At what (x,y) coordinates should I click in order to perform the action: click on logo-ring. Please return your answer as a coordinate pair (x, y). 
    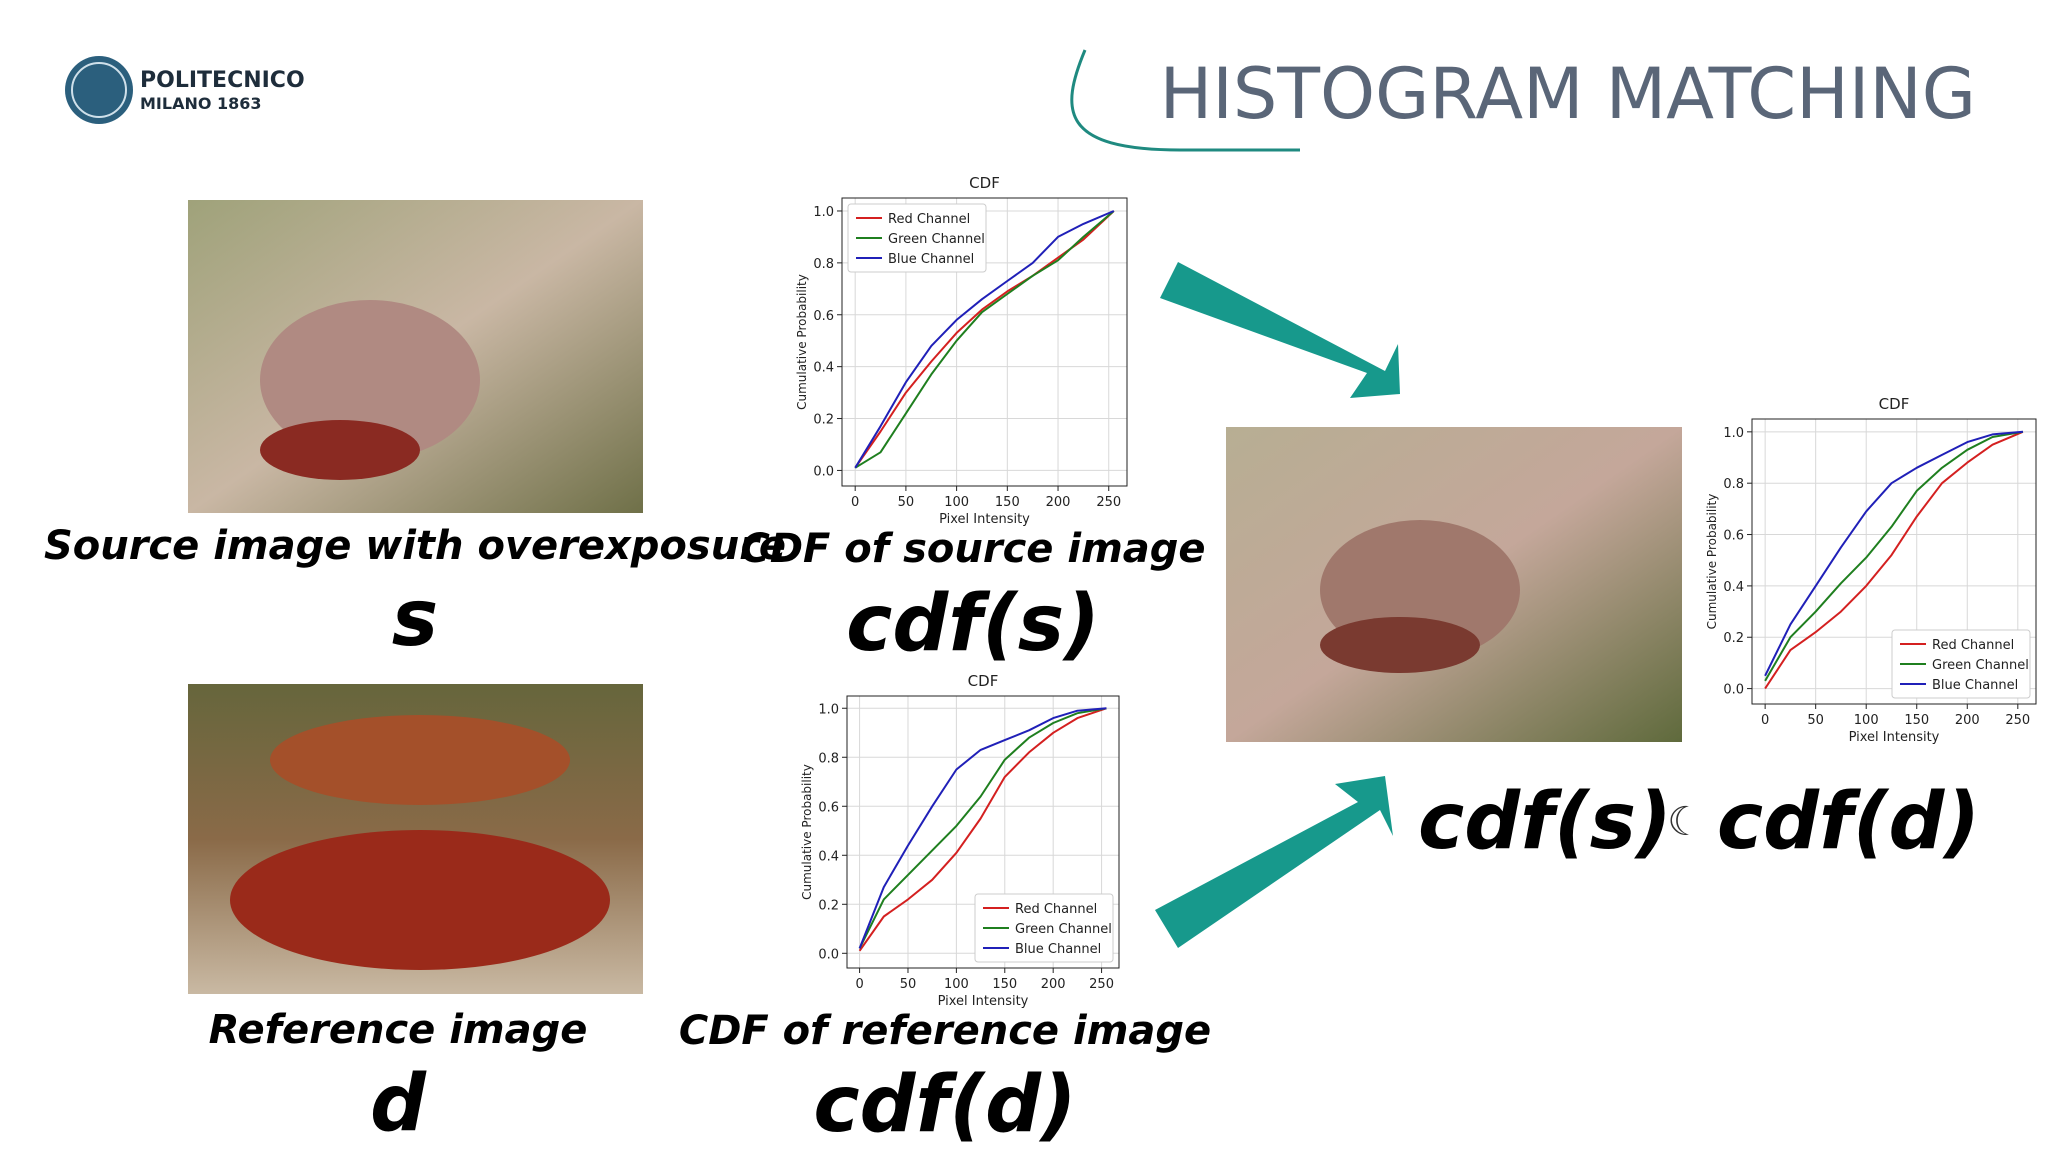
    Looking at the image, I should click on (99, 90).